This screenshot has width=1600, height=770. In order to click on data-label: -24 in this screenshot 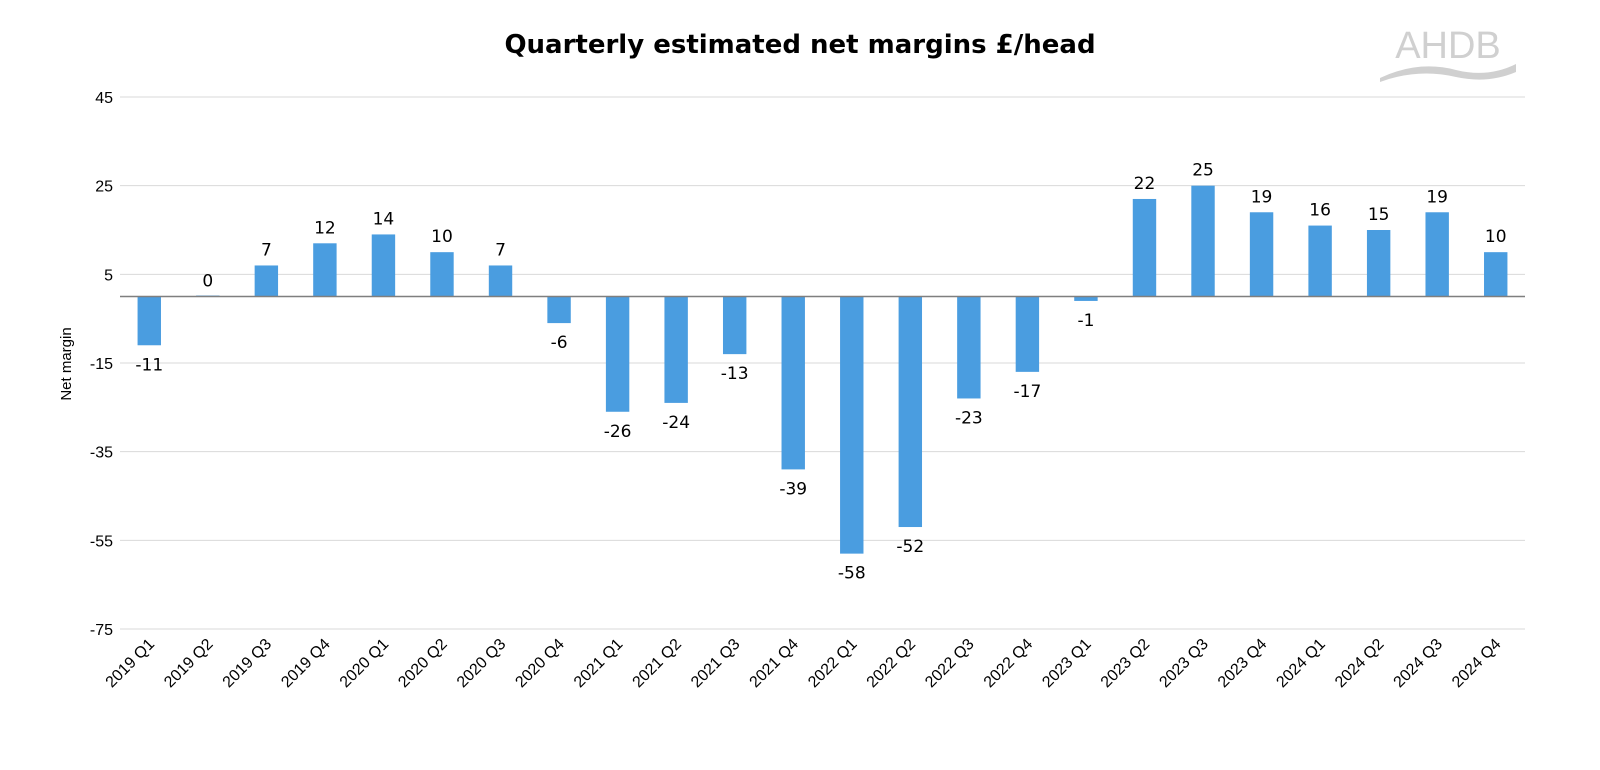, I will do `click(676, 423)`.